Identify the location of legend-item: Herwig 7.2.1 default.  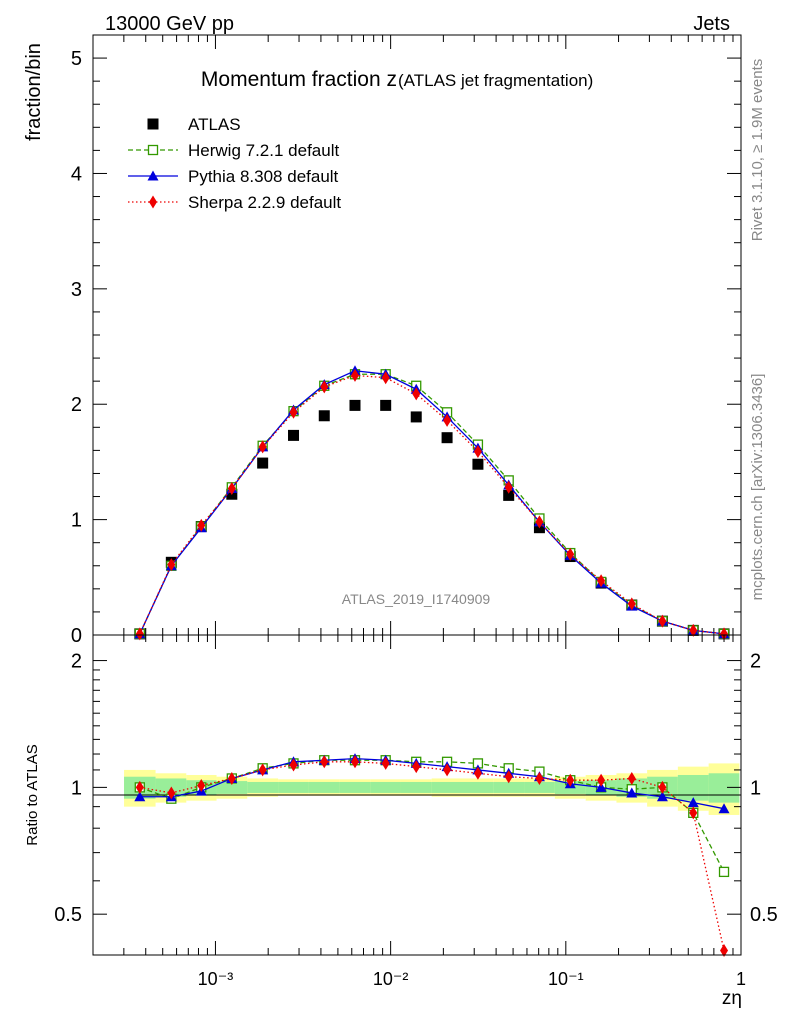
(233, 150).